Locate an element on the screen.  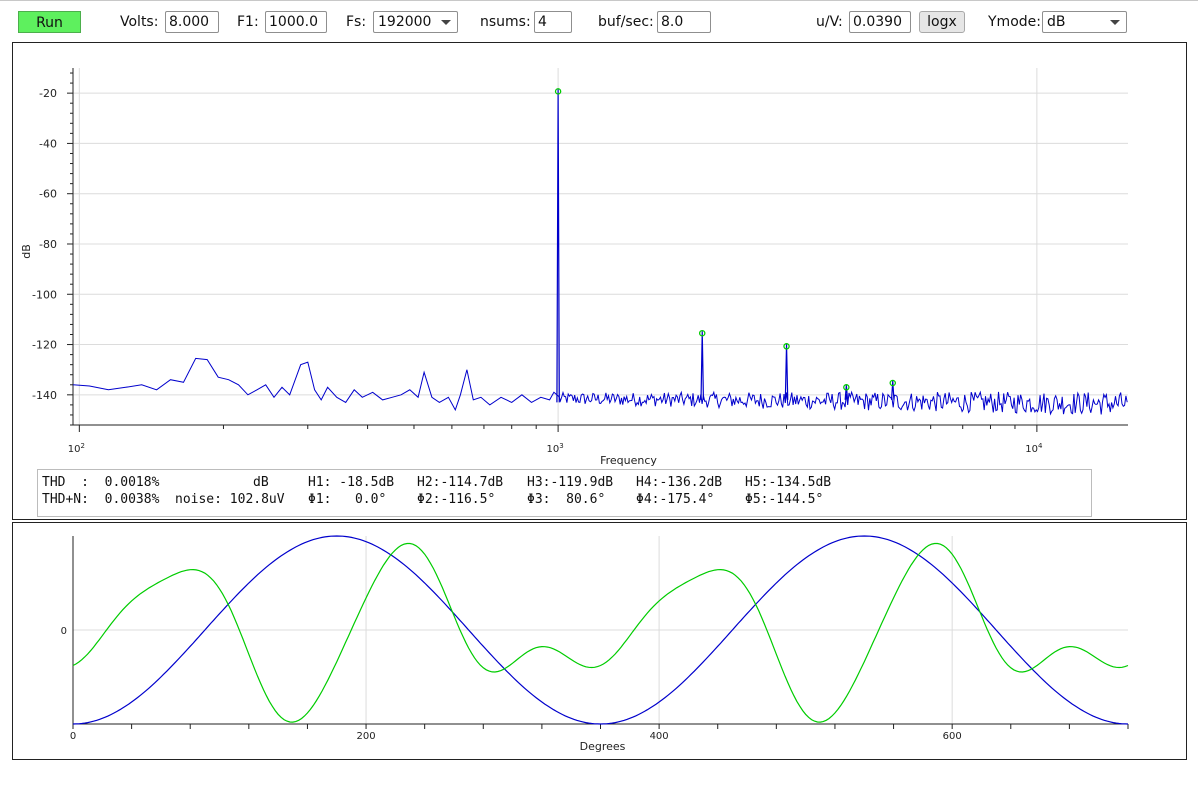
h4-value: H4:-136.2dB is located at coordinates (679, 482).